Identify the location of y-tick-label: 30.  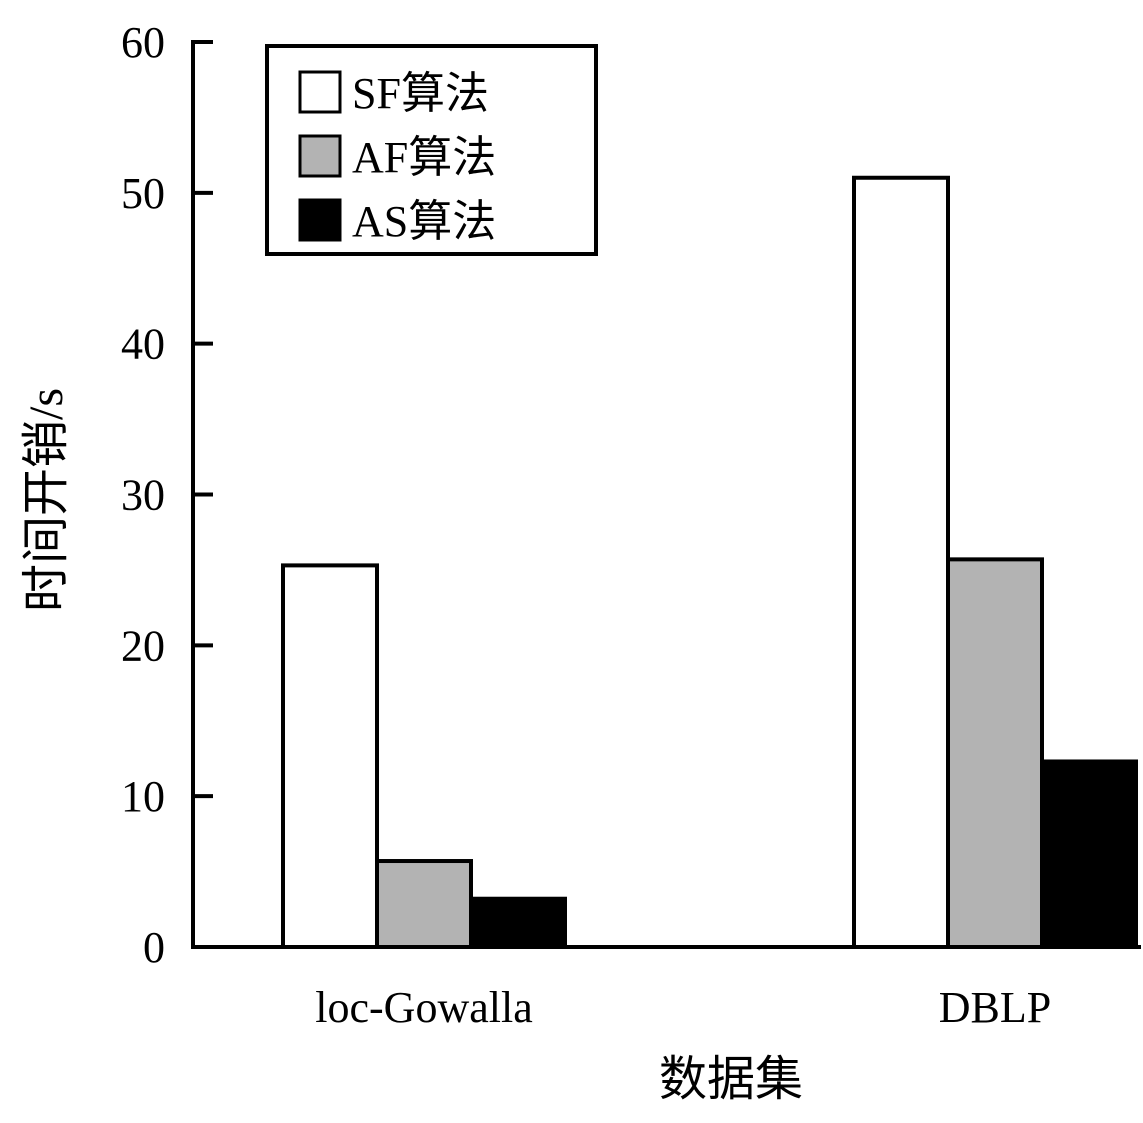
(143, 495).